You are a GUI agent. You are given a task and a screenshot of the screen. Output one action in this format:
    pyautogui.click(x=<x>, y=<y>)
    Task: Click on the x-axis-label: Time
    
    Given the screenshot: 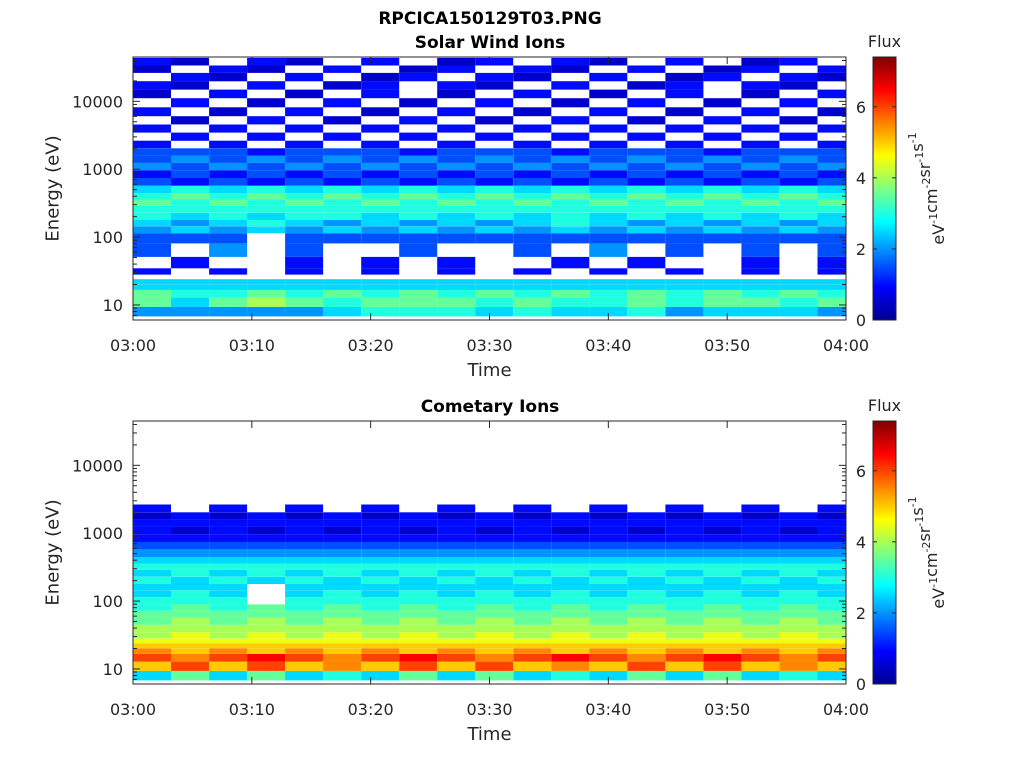 What is the action you would take?
    pyautogui.click(x=488, y=370)
    